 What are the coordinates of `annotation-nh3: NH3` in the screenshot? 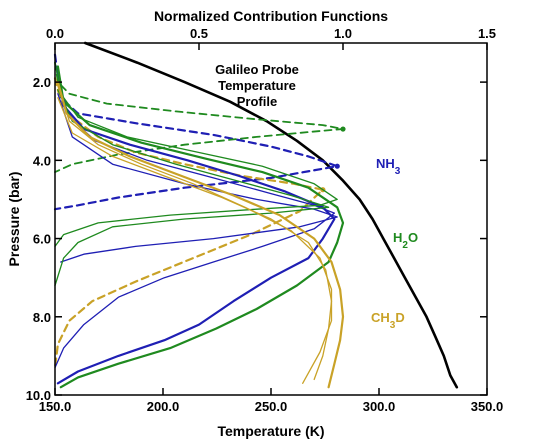 It's located at (388, 166).